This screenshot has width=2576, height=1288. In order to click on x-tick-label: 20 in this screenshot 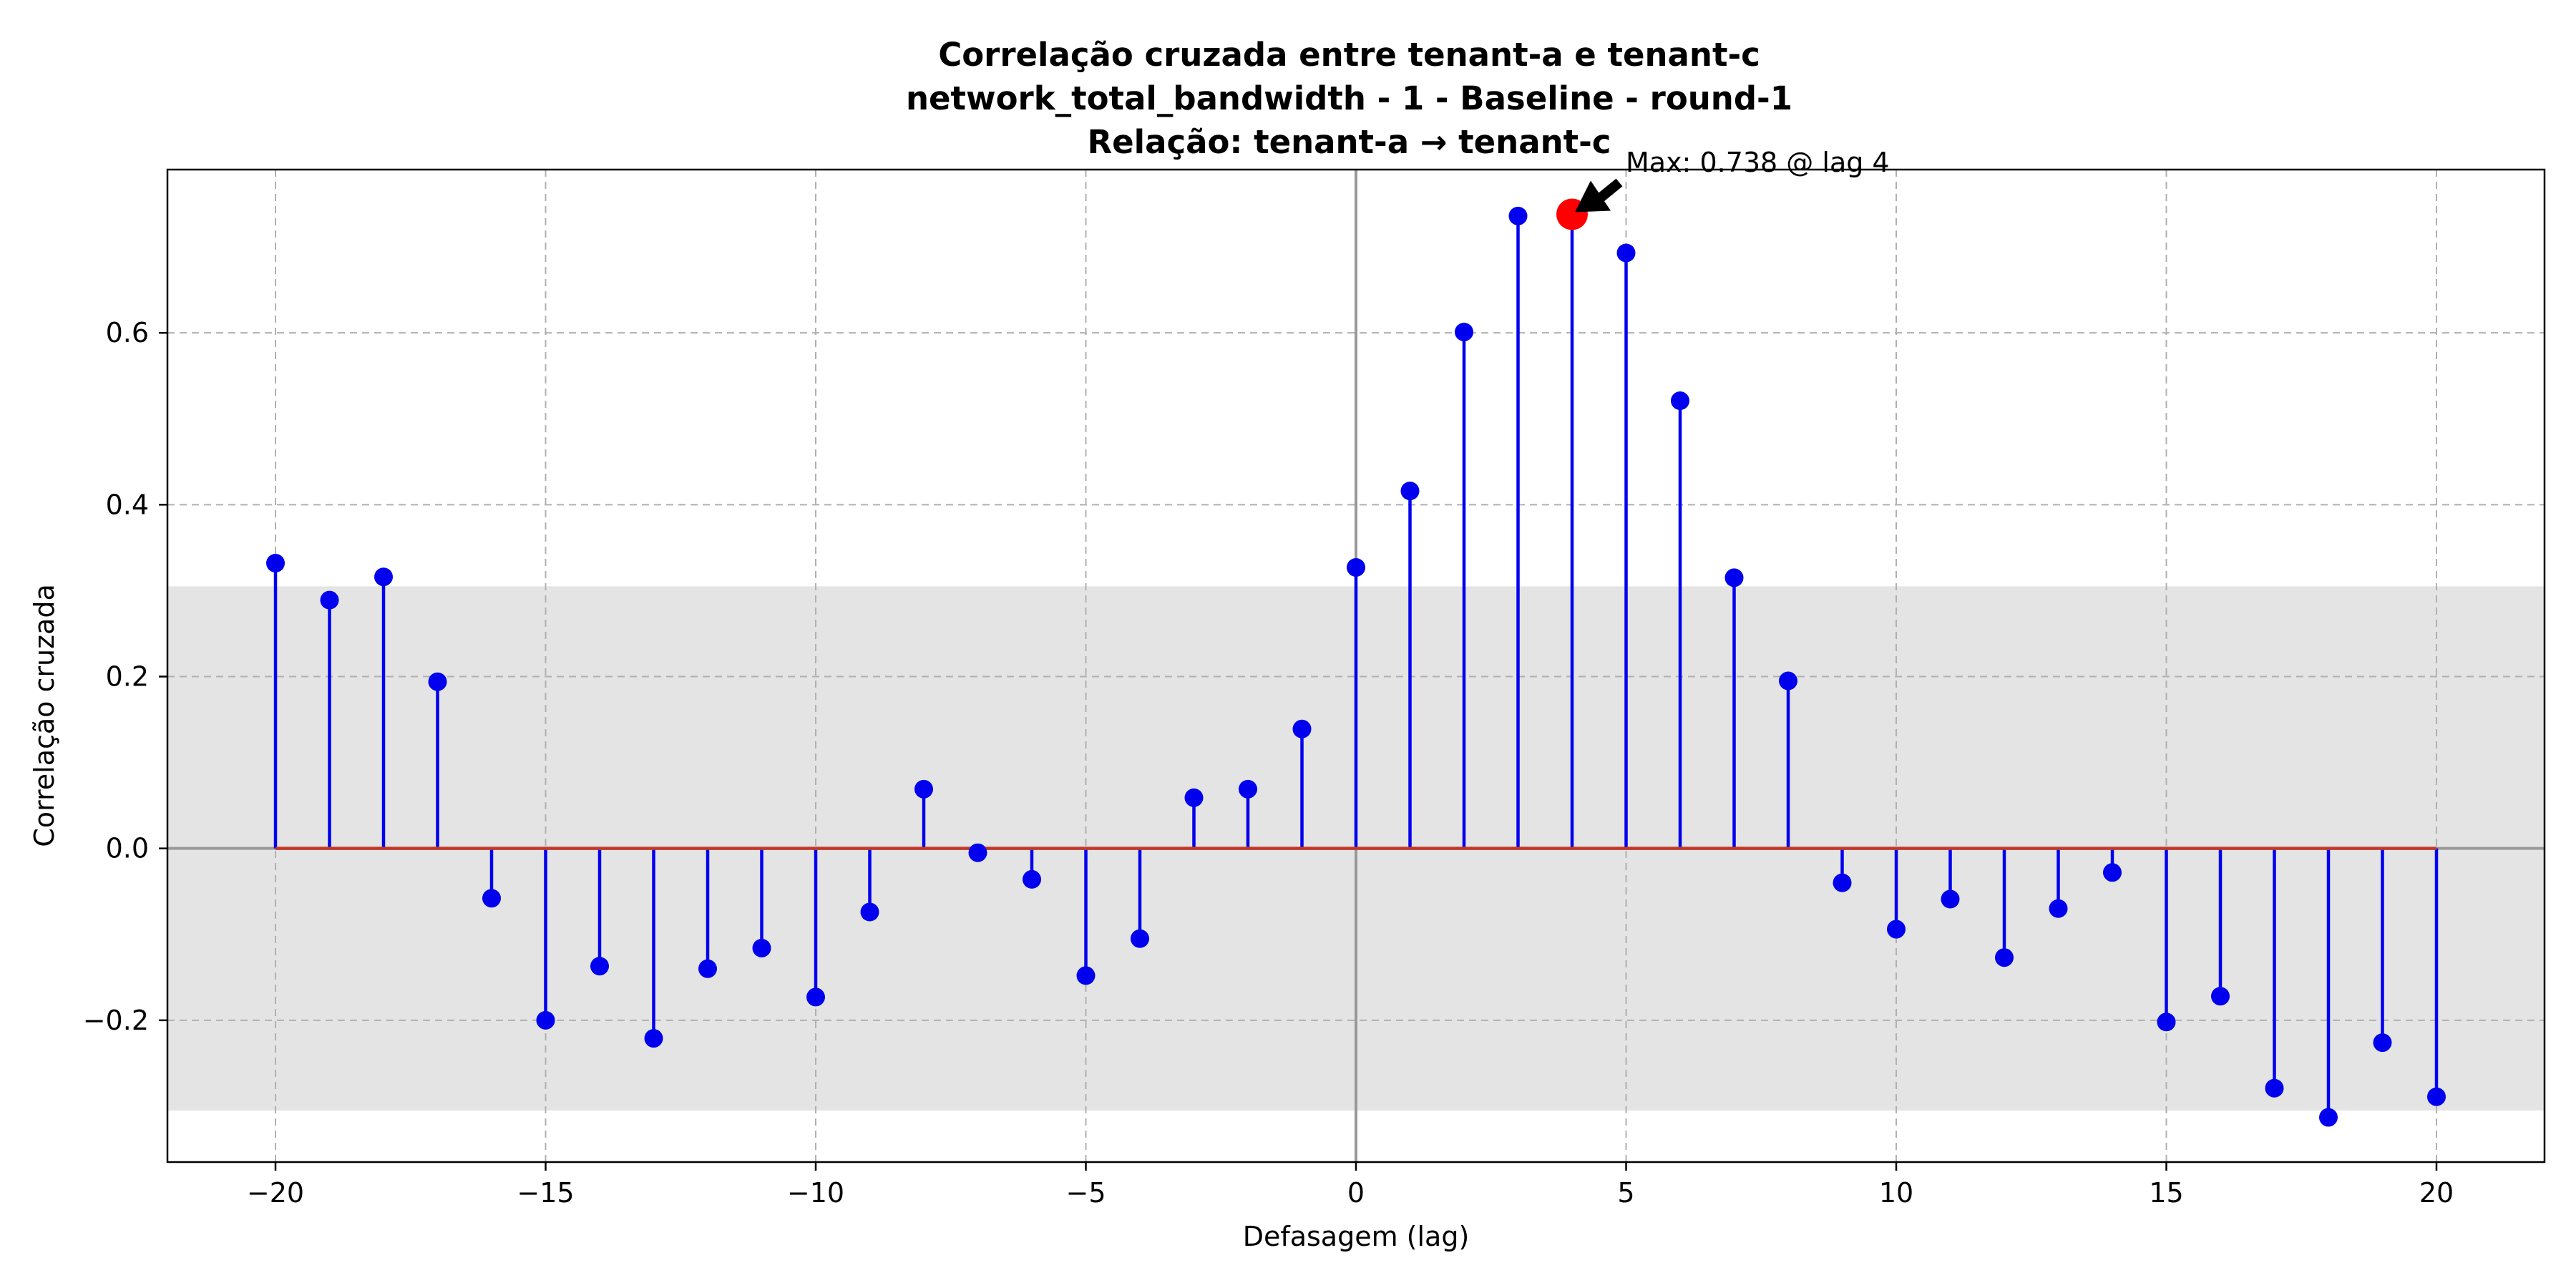, I will do `click(2436, 1193)`.